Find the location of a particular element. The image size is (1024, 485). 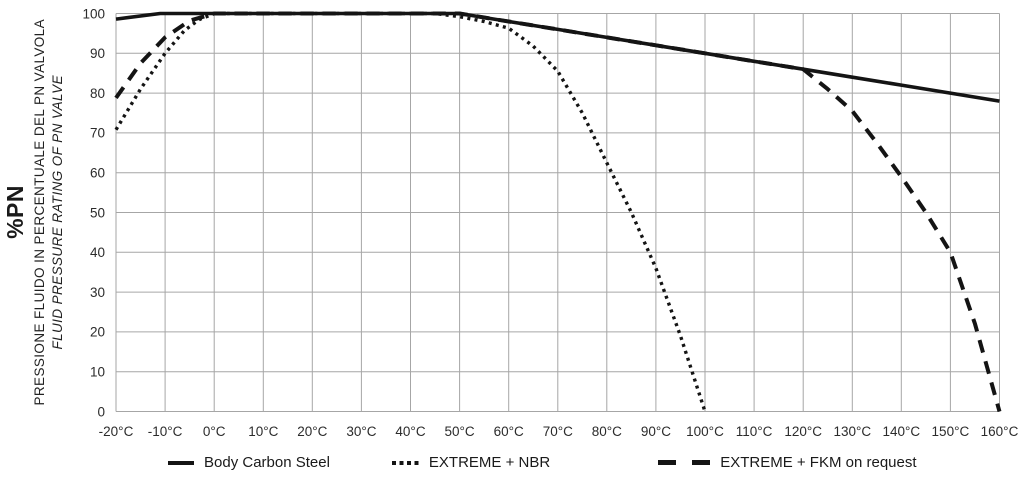

legend-item-extreme-nbr: EXTREME + NBR is located at coordinates (471, 462).